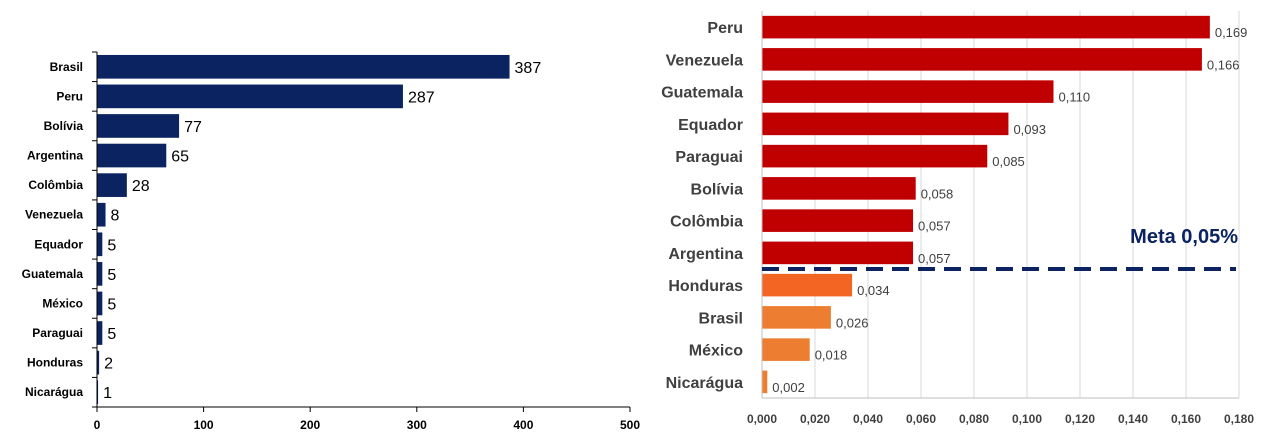 The image size is (1275, 433). Describe the element at coordinates (97, 425) in the screenshot. I see `x-tick-label: 0` at that location.